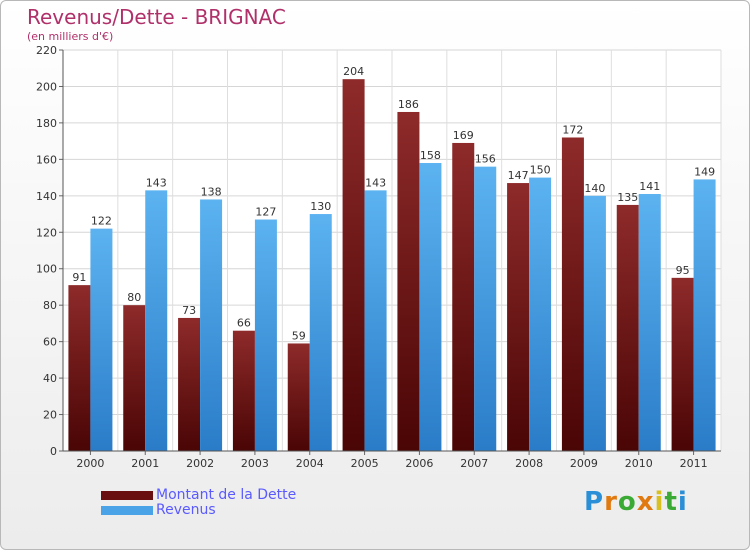  I want to click on x-tick-label: 2001, so click(145, 463).